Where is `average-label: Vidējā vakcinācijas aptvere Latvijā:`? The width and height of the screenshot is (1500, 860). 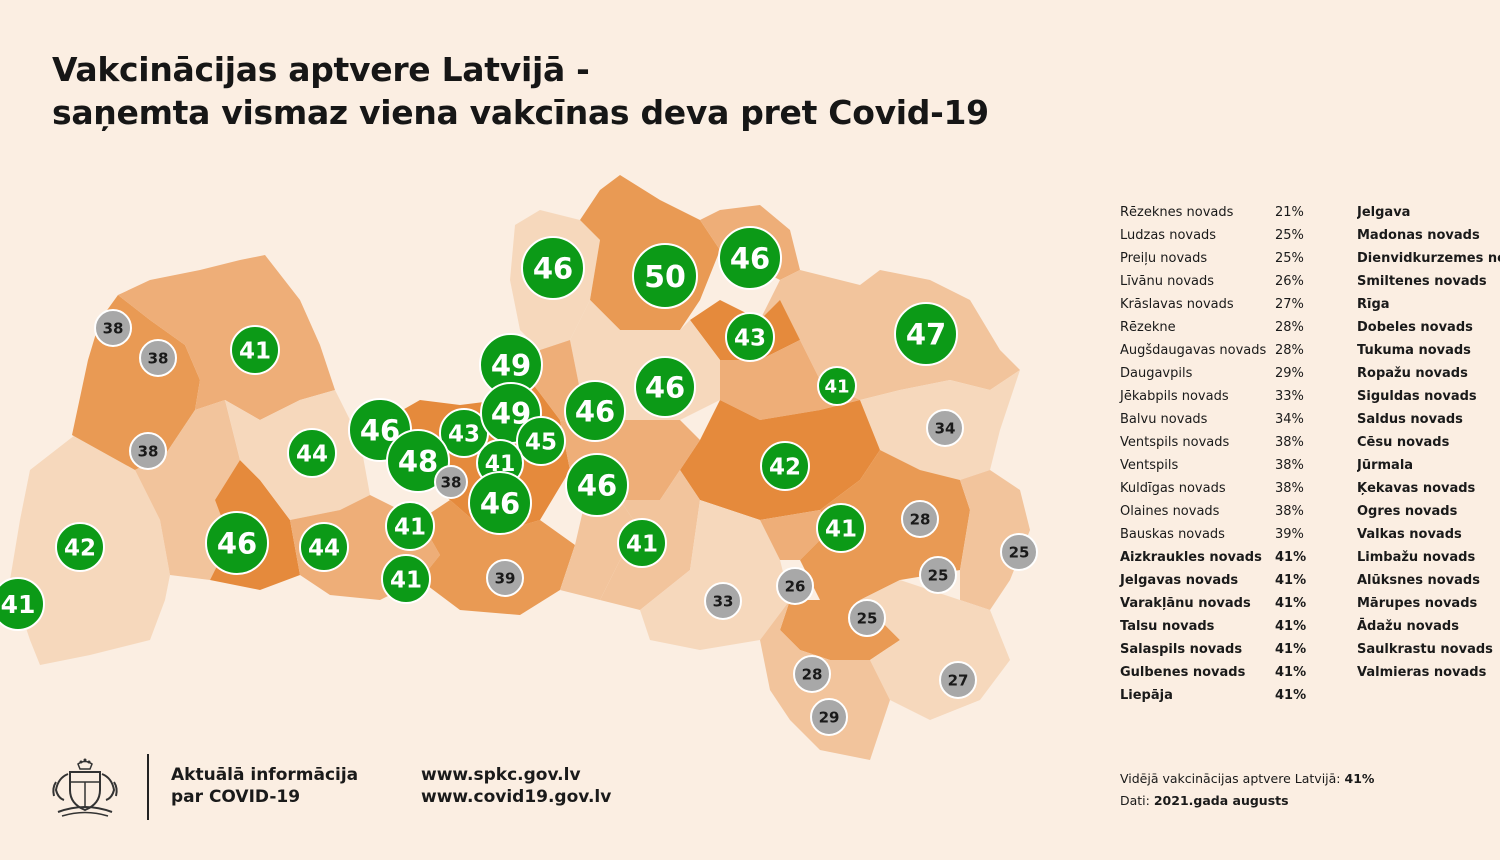 average-label: Vidējā vakcinācijas aptvere Latvijā: is located at coordinates (1230, 778).